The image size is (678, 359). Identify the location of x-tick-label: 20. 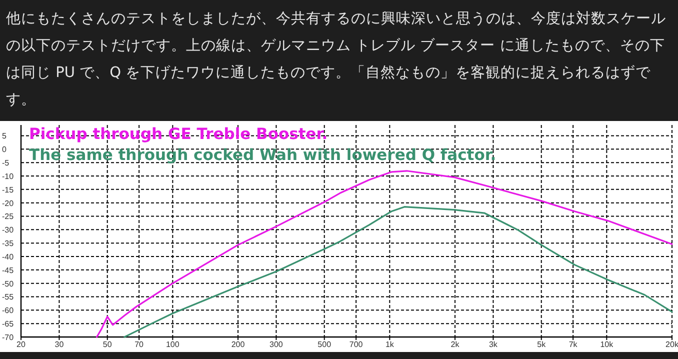
(21, 344).